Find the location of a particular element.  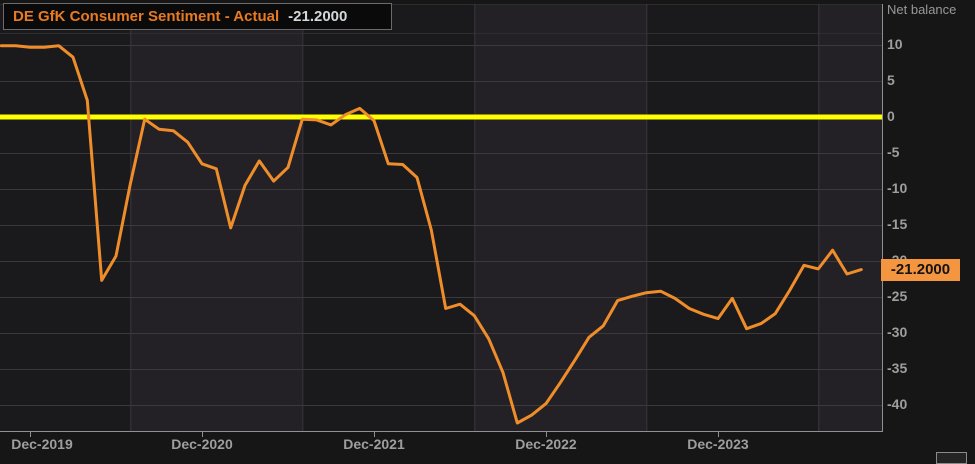

chart-title: DE GfK Consumer Sentiment - Actual is located at coordinates (146, 16).